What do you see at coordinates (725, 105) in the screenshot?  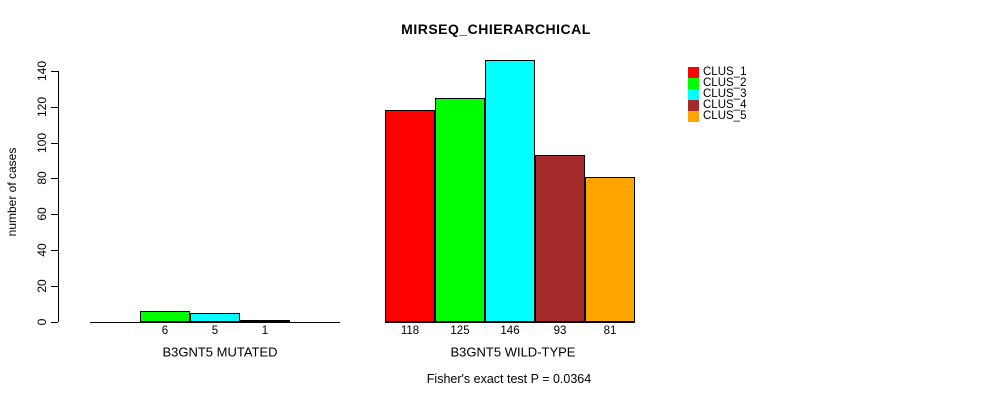 I see `legend-item-label: CLUS_4` at bounding box center [725, 105].